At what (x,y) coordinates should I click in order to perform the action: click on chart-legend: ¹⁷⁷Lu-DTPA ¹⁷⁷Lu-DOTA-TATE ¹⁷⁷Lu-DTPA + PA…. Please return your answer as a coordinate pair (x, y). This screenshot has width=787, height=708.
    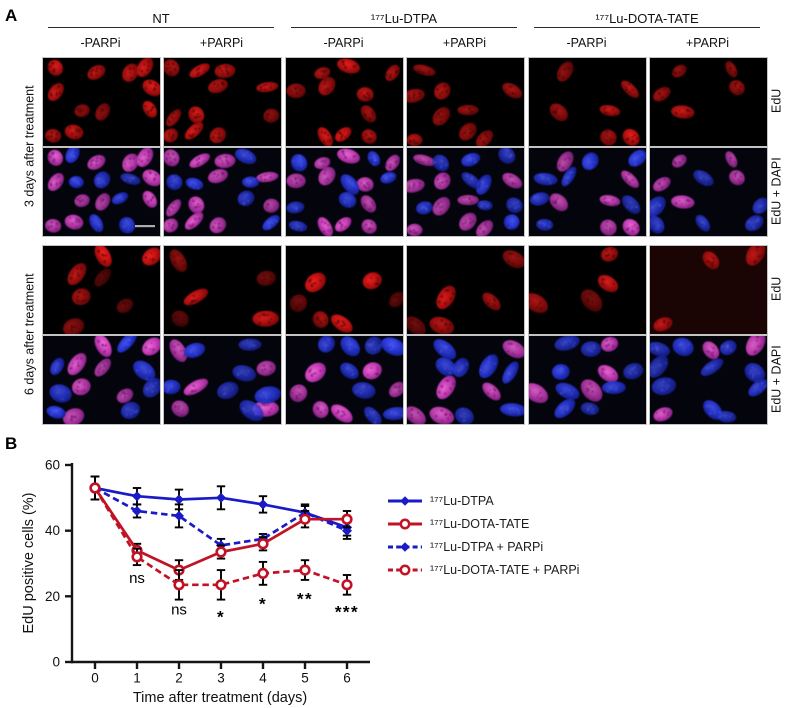
    Looking at the image, I should click on (482, 535).